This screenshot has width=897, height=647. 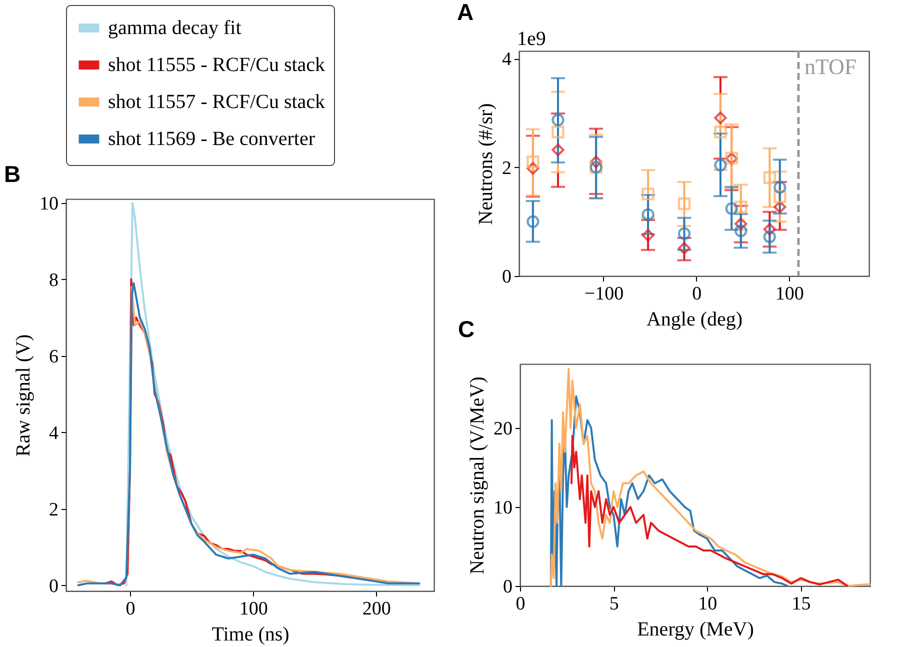 What do you see at coordinates (465, 12) in the screenshot?
I see `chart-title: A` at bounding box center [465, 12].